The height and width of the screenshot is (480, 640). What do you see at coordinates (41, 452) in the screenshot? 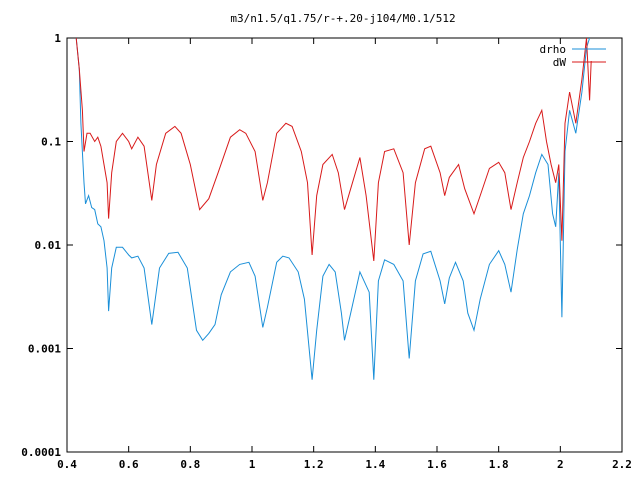
I see `y-tick-label: 0.0001` at bounding box center [41, 452].